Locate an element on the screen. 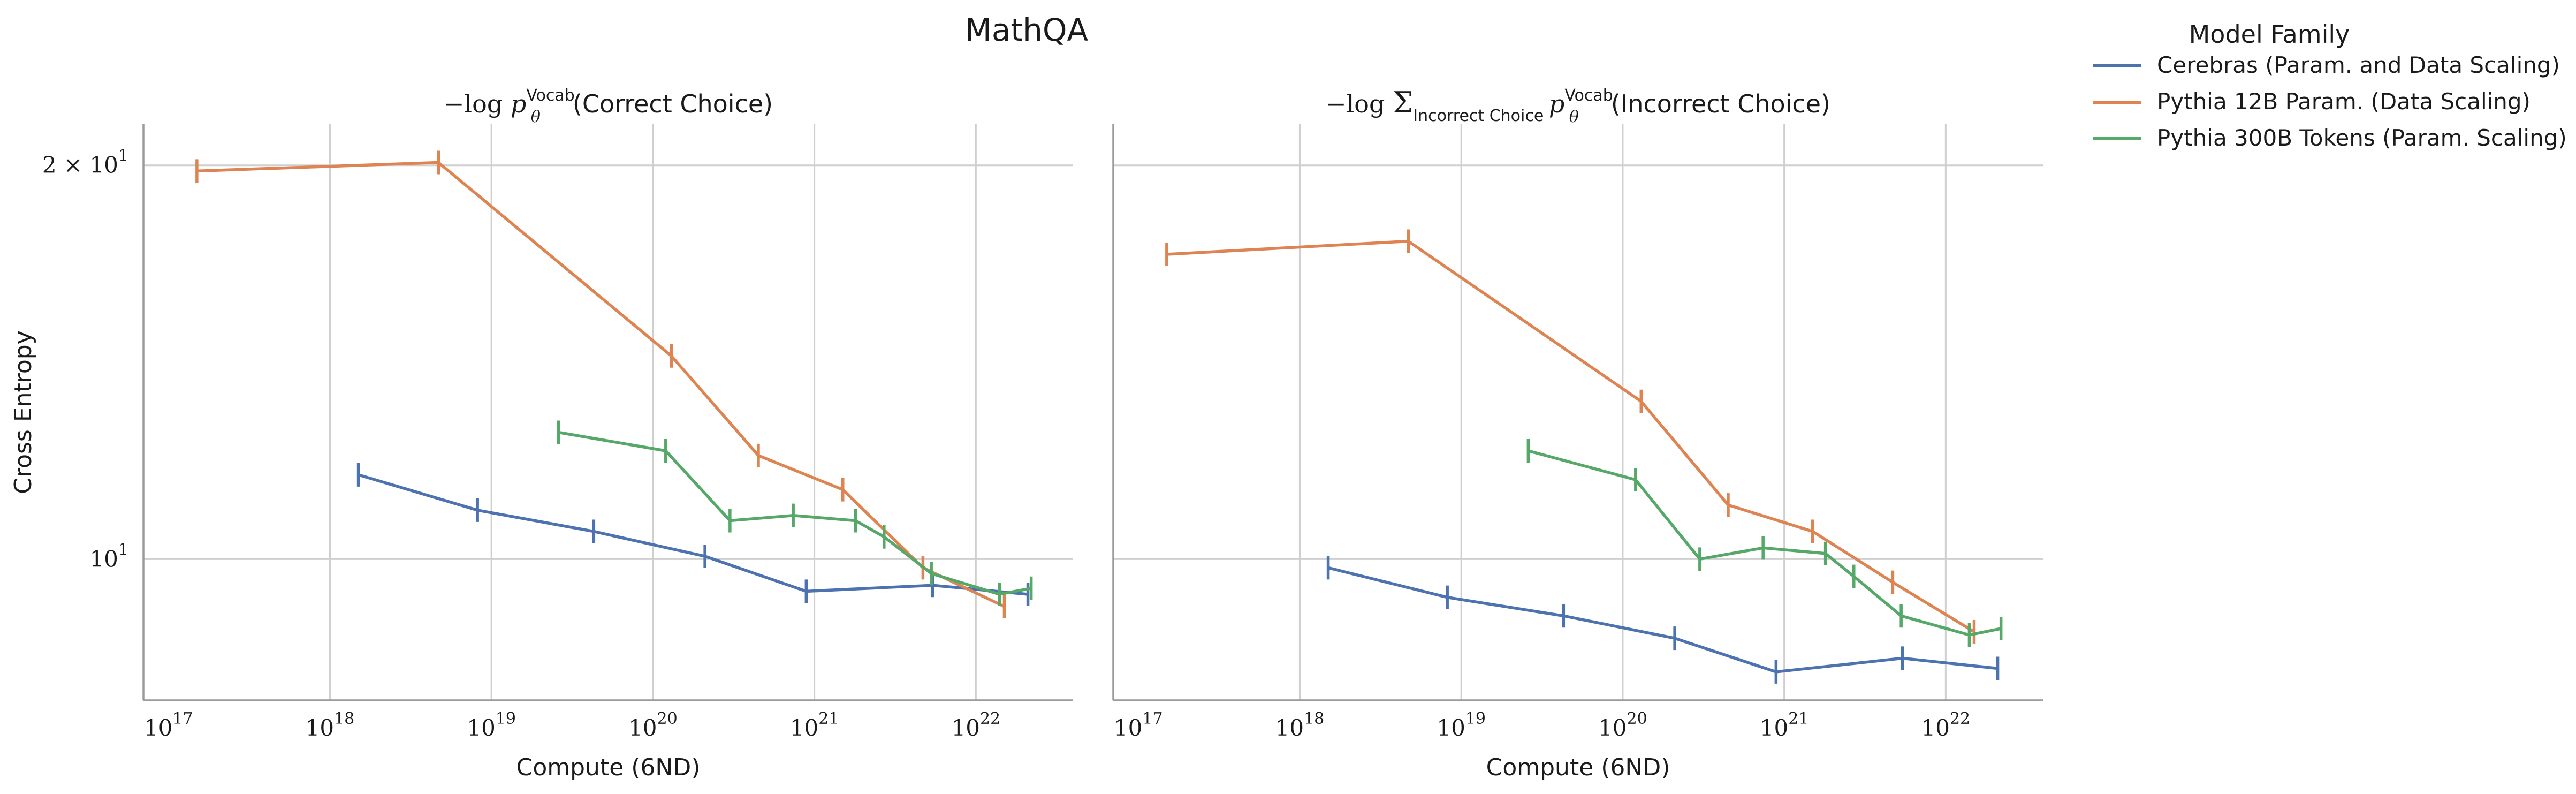  plot-right-ticks: 1017 1018 1019 1020 1021 1022 is located at coordinates (1542, 725).